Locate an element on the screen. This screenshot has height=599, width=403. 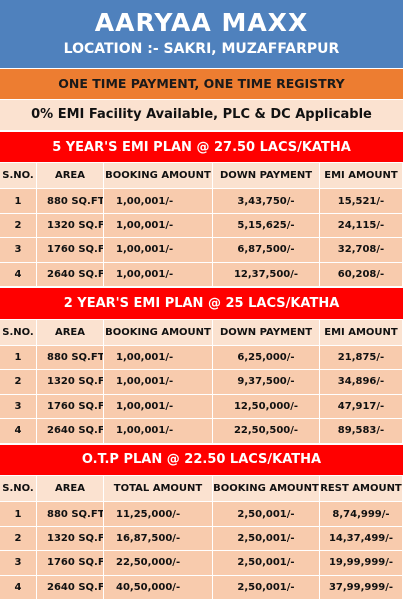
table-cell: 6,87,500/- is located at coordinates (266, 249).